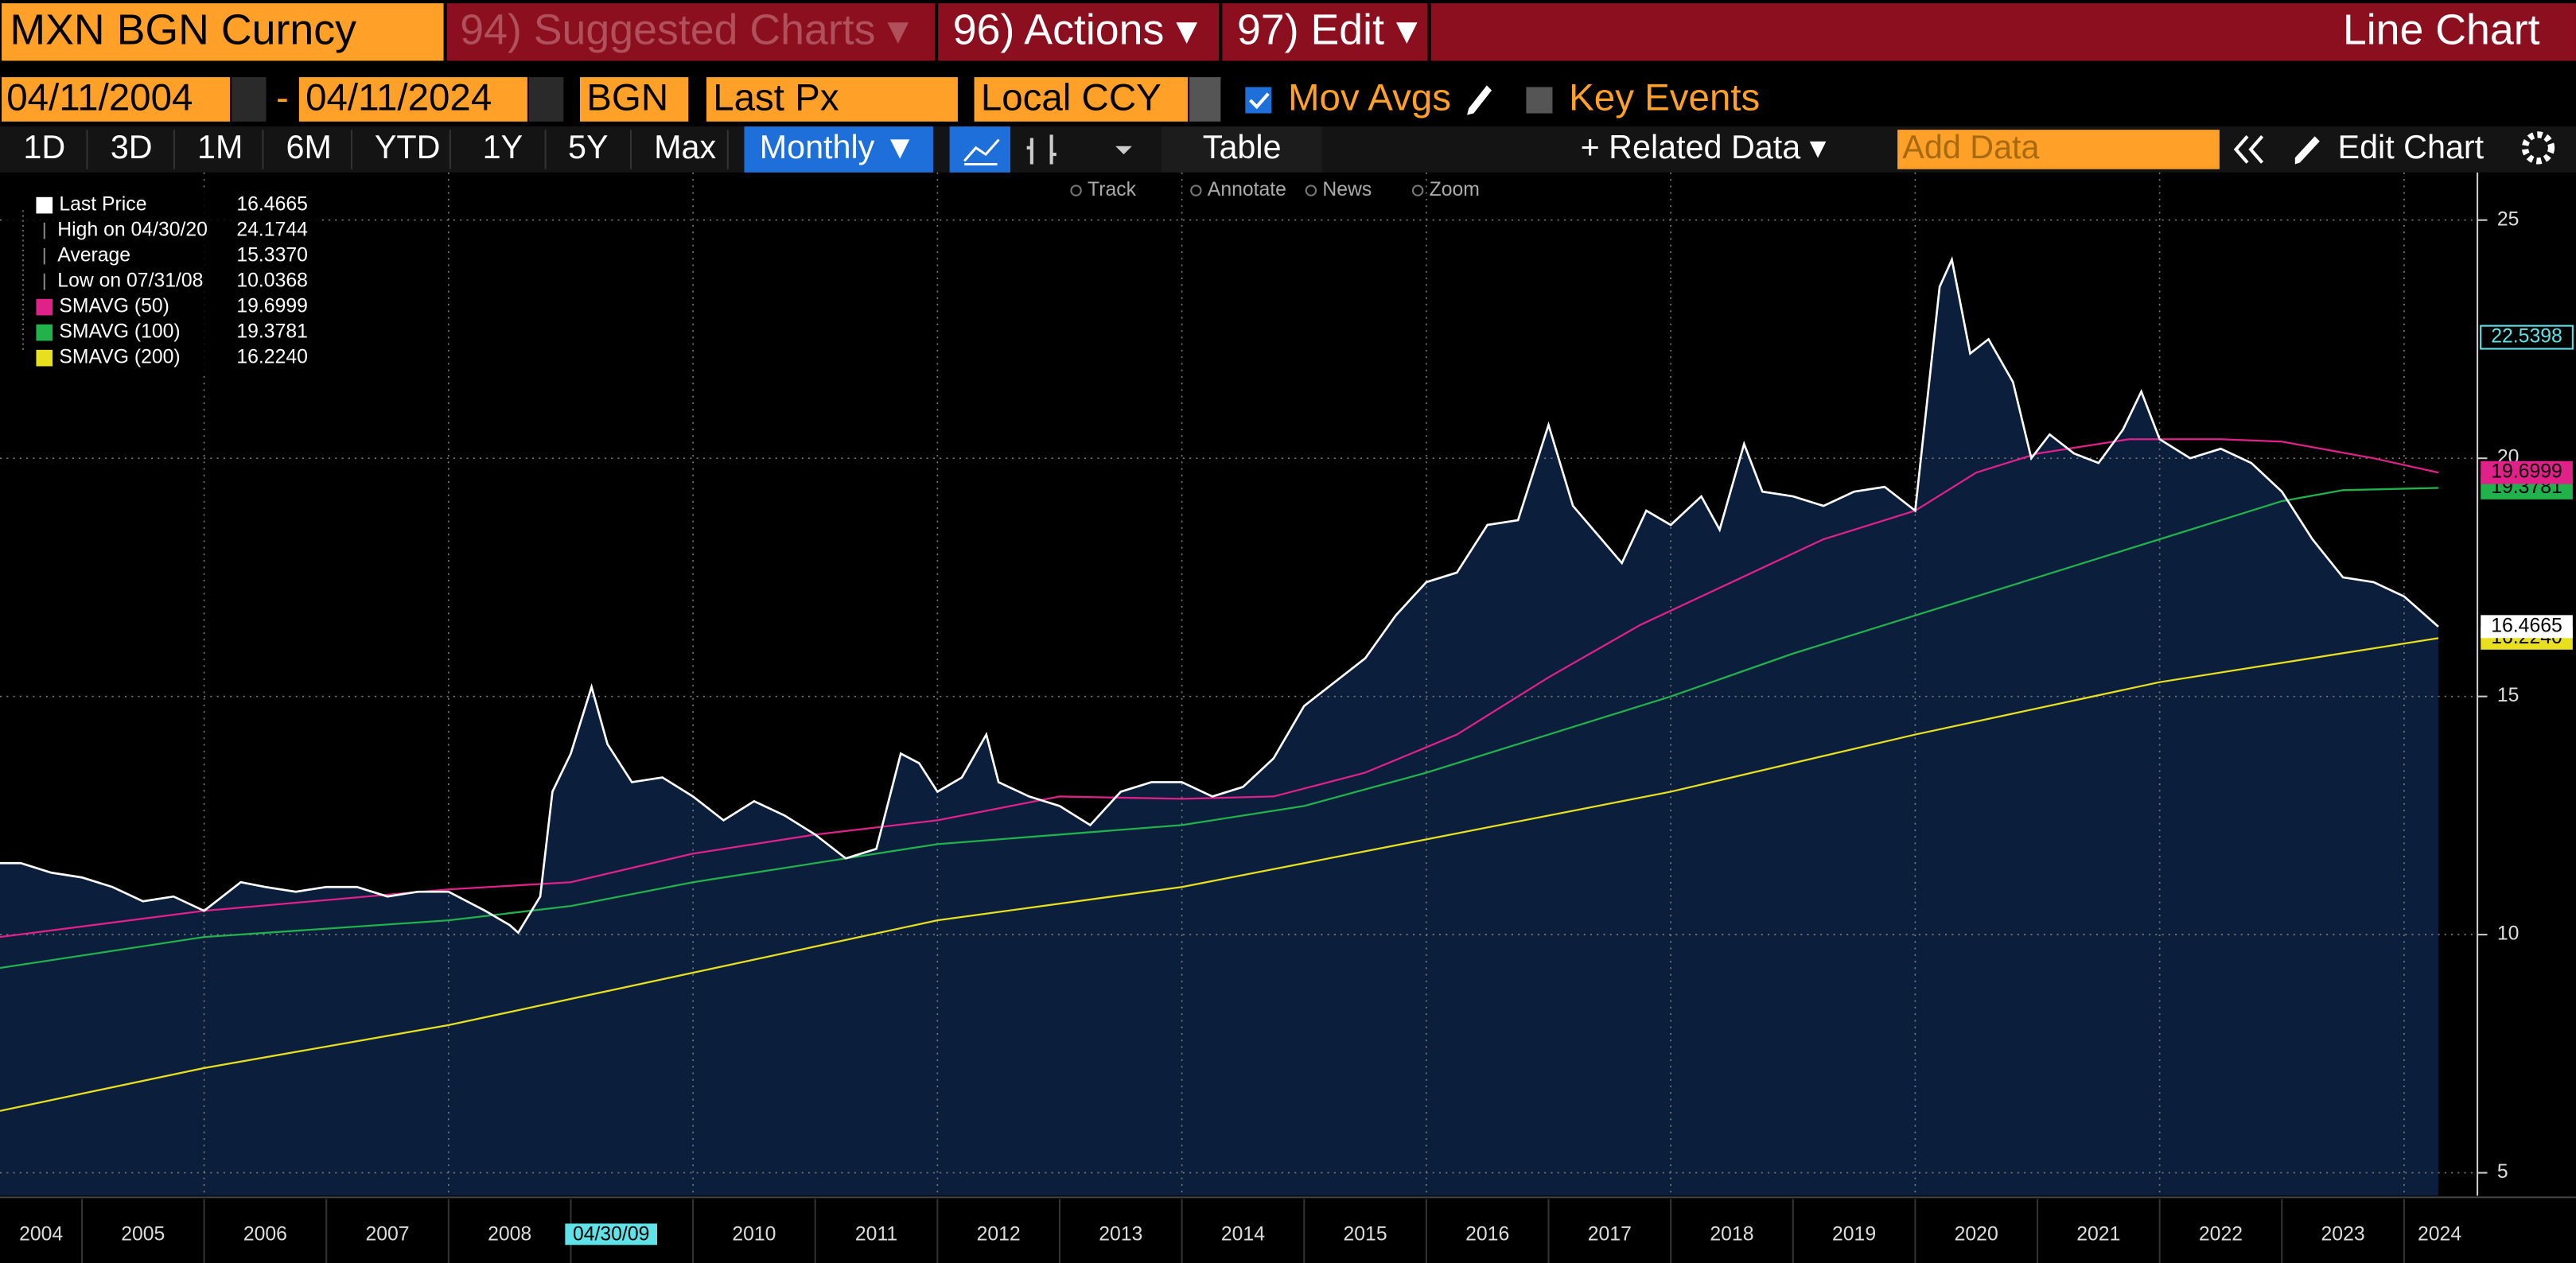  Describe the element at coordinates (183, 29) in the screenshot. I see `ticker: MXN BGN Curncy` at that location.